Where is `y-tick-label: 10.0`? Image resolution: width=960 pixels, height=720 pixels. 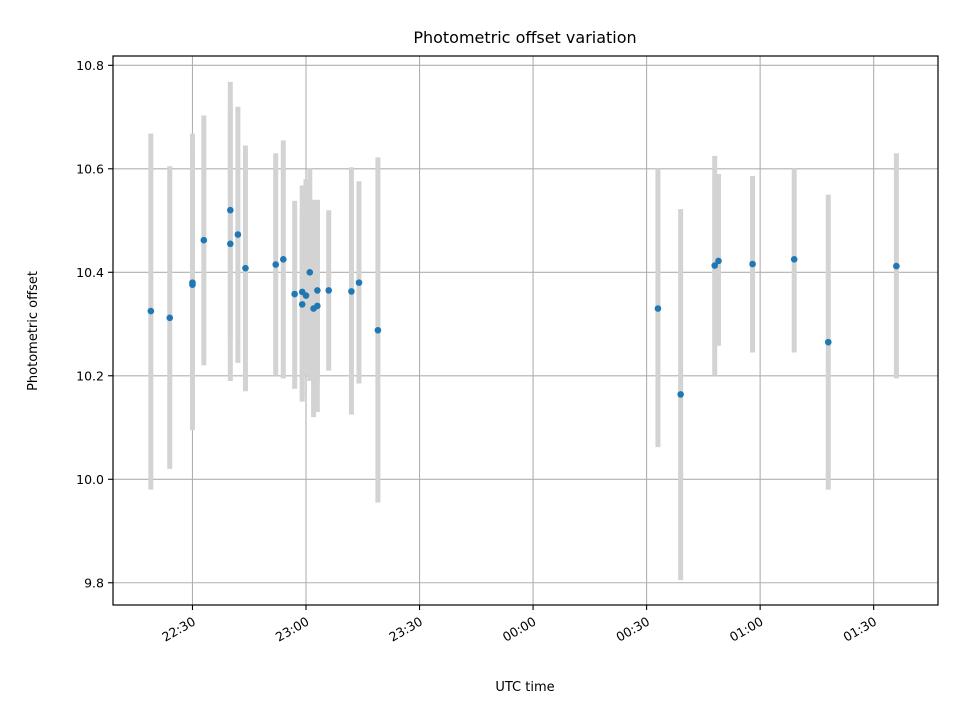 y-tick-label: 10.0 is located at coordinates (90, 479).